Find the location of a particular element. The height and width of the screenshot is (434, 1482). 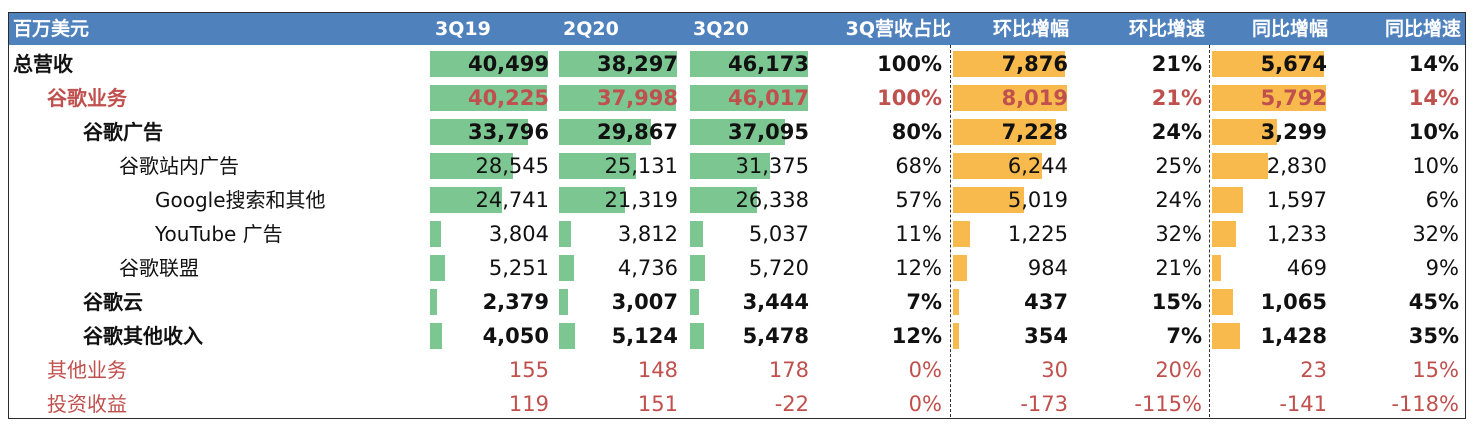

row-label: YouTube 广告 is located at coordinates (219, 234).